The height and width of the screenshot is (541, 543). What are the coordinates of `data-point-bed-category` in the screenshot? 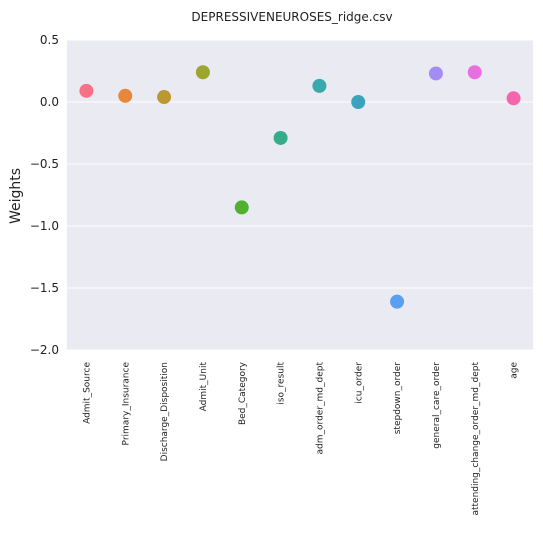 It's located at (241, 207).